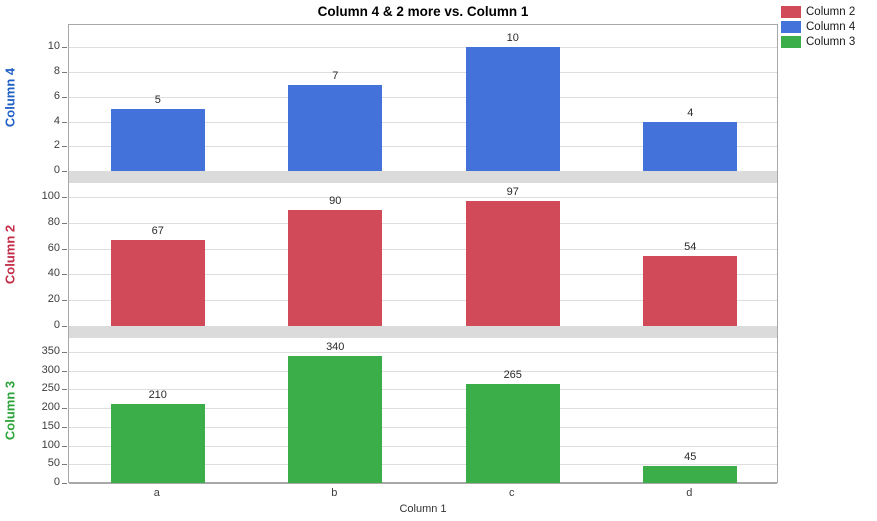 Image resolution: width=877 pixels, height=521 pixels. What do you see at coordinates (831, 27) in the screenshot?
I see `legend-label: Column 4` at bounding box center [831, 27].